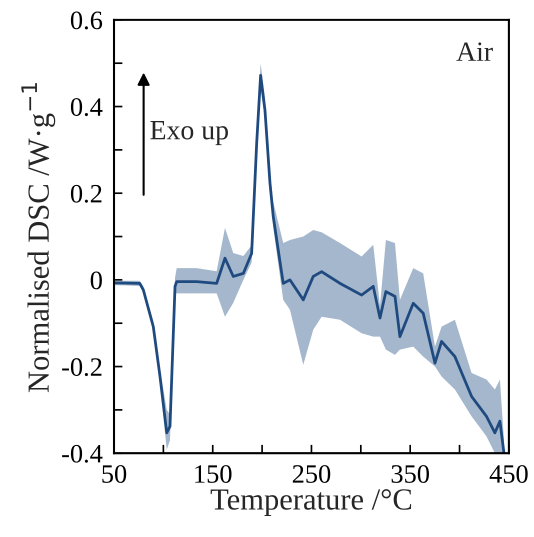  I want to click on annotation: Exo up, so click(189, 133).